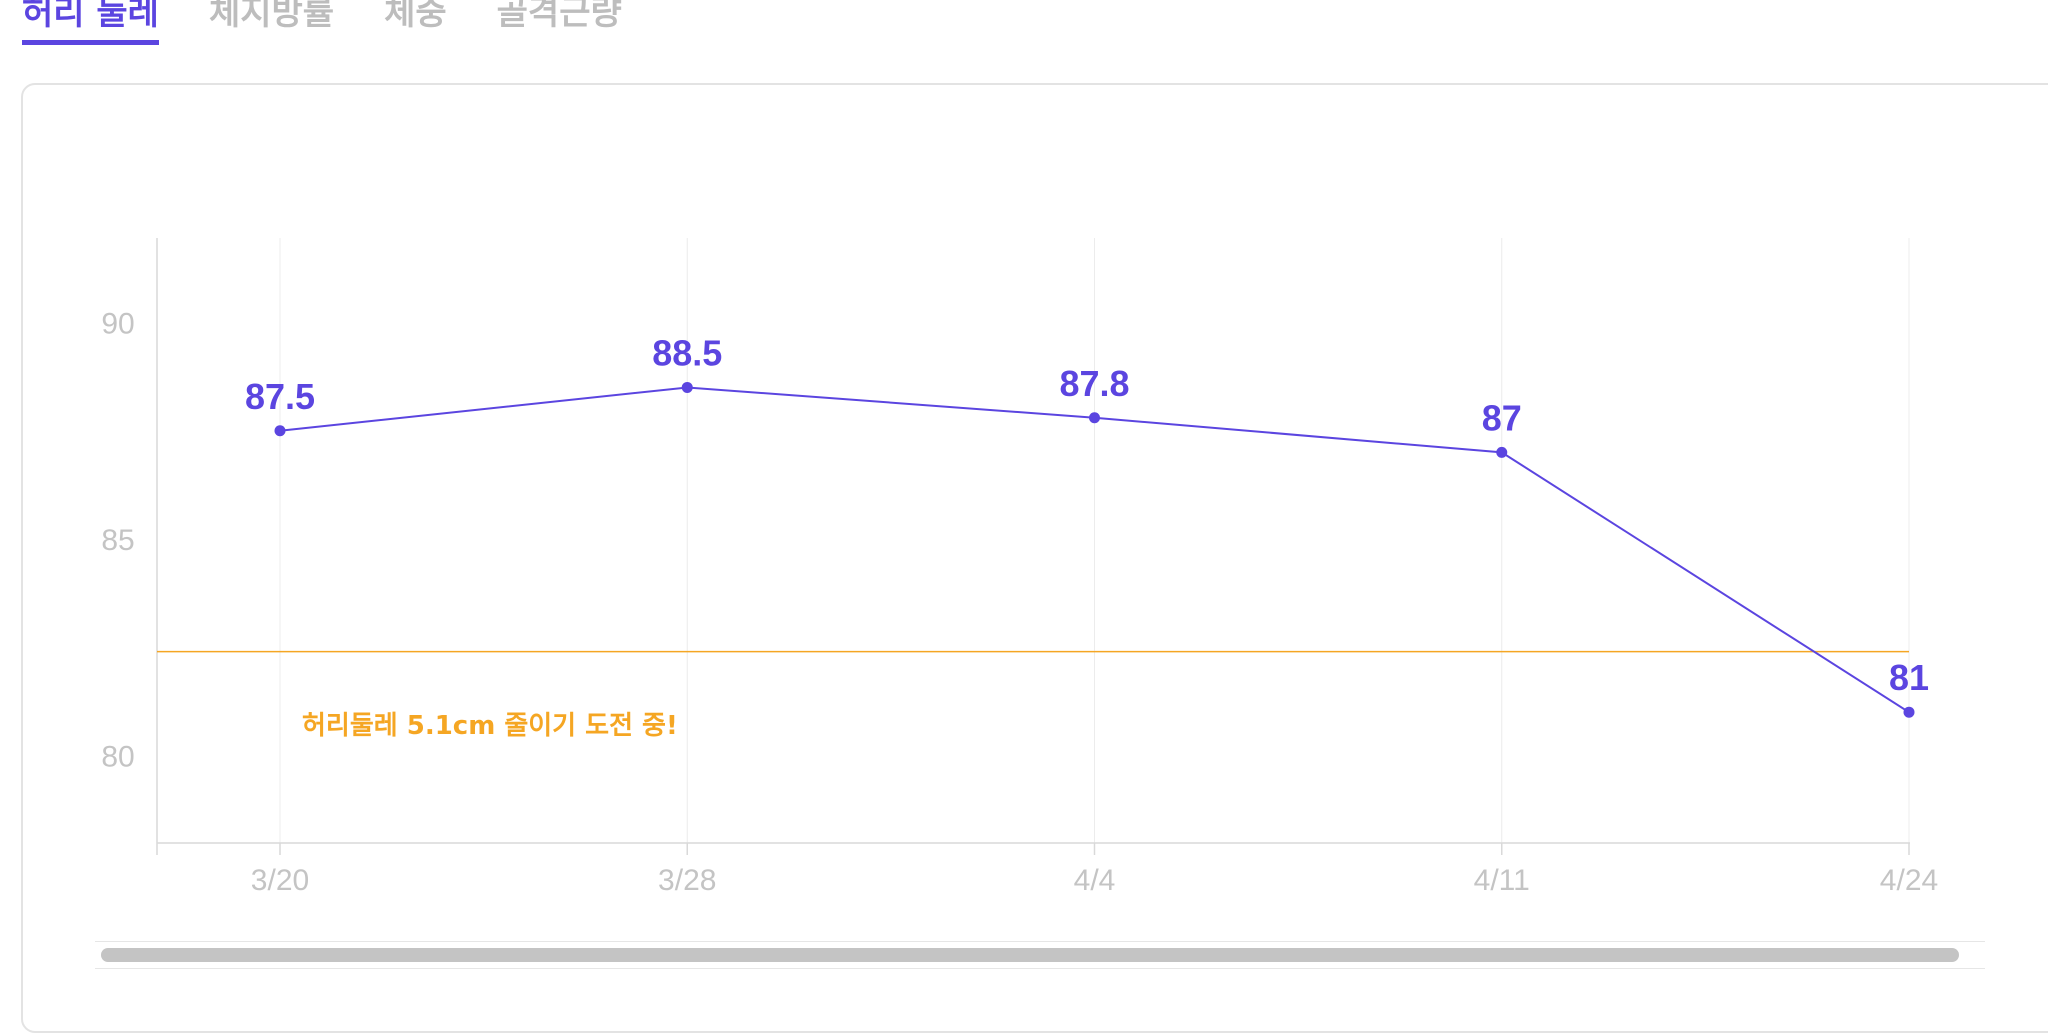 This screenshot has height=1033, width=2048. What do you see at coordinates (1094, 383) in the screenshot?
I see `data-label: 87.8` at bounding box center [1094, 383].